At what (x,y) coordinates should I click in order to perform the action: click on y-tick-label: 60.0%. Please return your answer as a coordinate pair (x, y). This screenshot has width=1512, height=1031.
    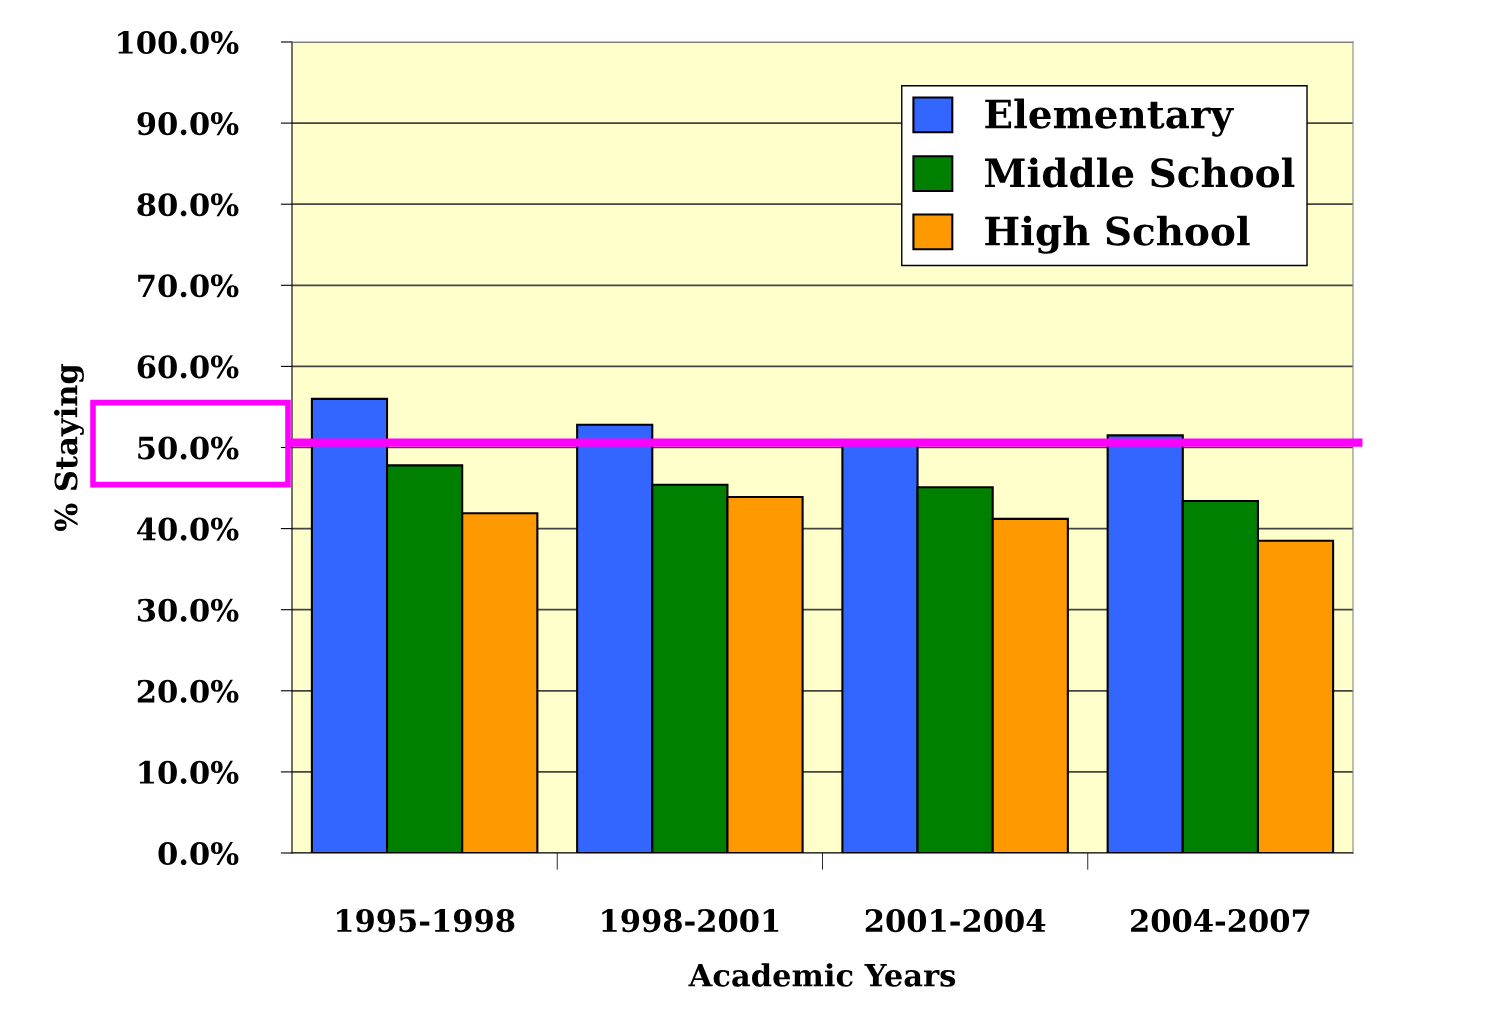
    Looking at the image, I should click on (188, 367).